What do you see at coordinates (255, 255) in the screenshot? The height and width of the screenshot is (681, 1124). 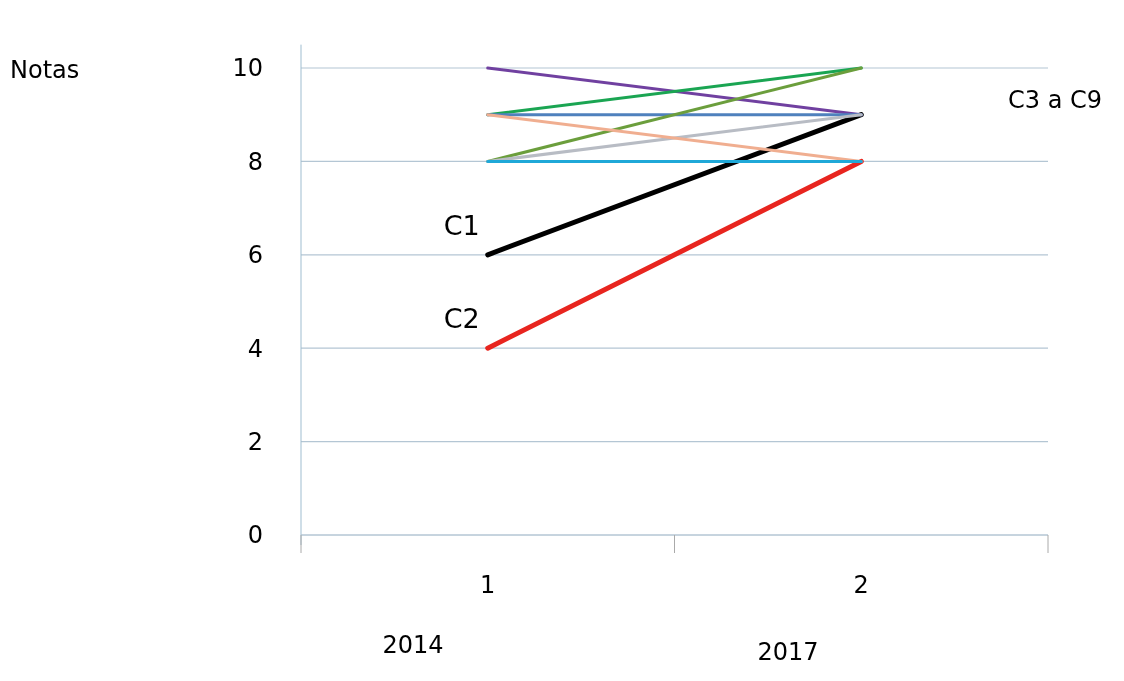 I see `y-tick-label: 6` at bounding box center [255, 255].